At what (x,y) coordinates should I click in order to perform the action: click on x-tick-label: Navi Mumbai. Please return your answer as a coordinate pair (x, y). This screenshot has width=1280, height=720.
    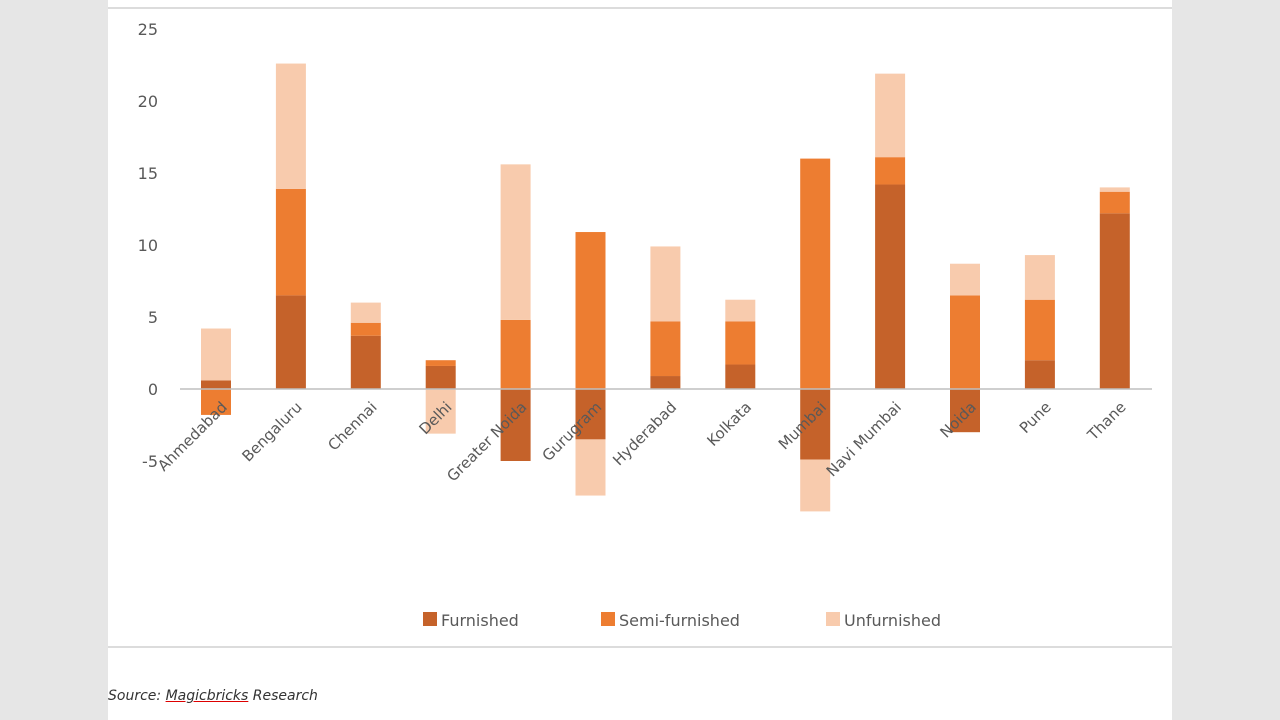
    Looking at the image, I should click on (864, 439).